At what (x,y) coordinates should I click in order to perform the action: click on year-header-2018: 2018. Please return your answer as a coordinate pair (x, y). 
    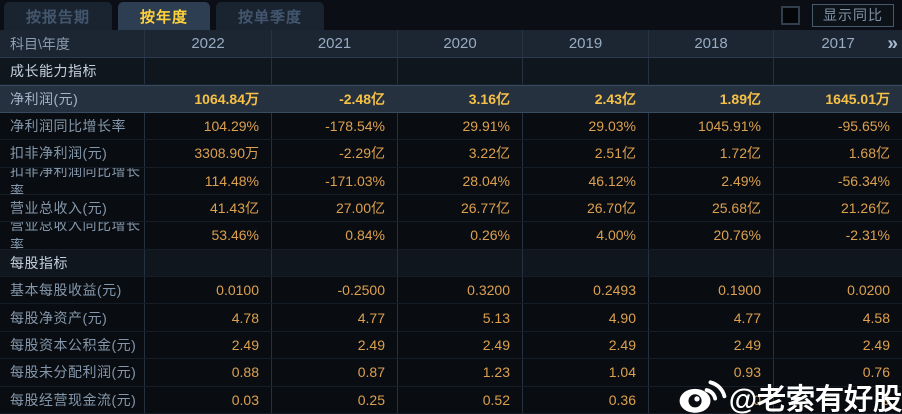
    Looking at the image, I should click on (711, 43).